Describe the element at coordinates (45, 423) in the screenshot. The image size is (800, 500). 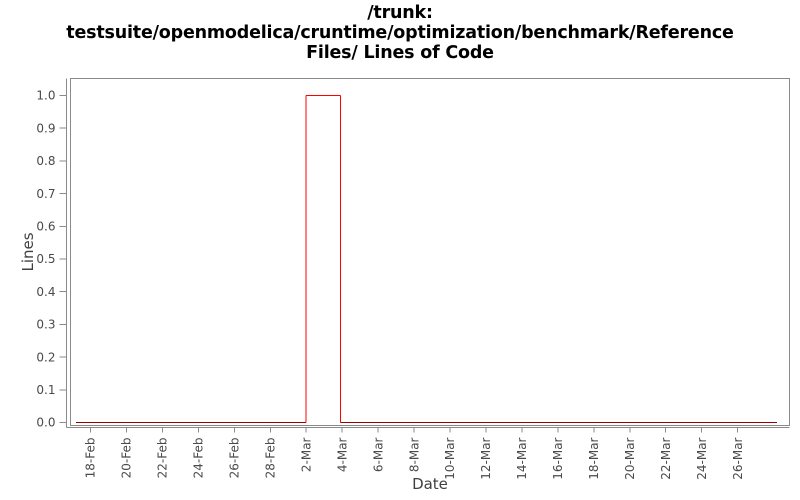
I see `y-tick-label: 0.0` at that location.